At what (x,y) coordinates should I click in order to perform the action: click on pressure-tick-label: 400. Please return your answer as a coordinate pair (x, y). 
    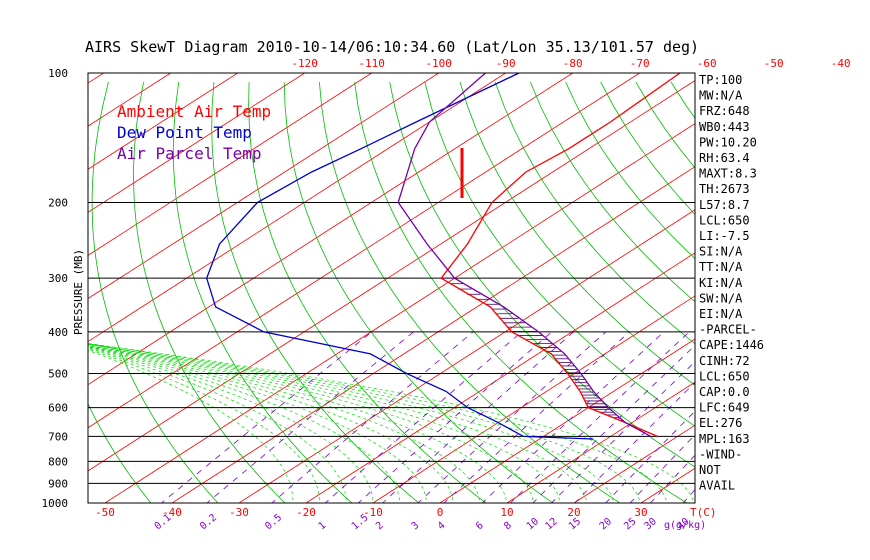
    Looking at the image, I should click on (58, 332).